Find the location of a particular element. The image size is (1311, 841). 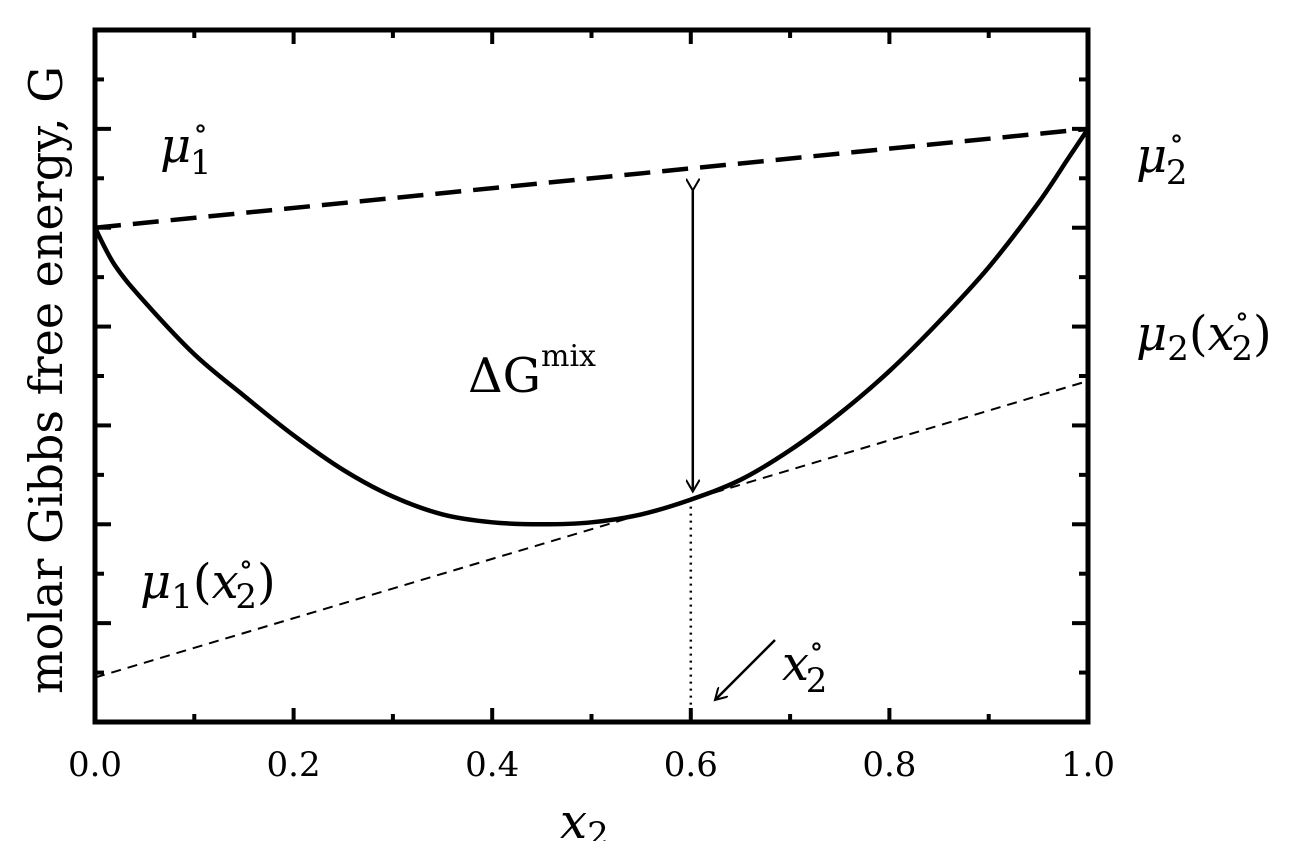

annotation-mu2-standard: μ∘ 2 is located at coordinates (1162, 157).